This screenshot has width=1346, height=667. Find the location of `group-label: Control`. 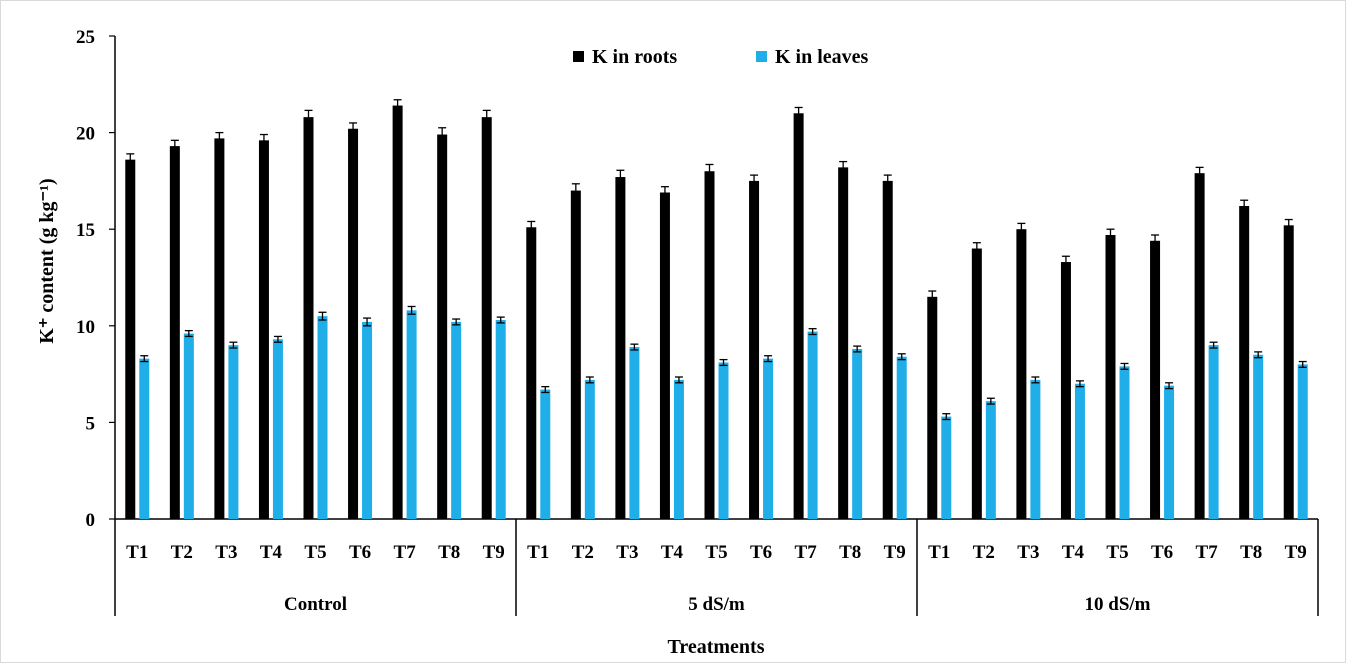

group-label: Control is located at coordinates (315, 604).